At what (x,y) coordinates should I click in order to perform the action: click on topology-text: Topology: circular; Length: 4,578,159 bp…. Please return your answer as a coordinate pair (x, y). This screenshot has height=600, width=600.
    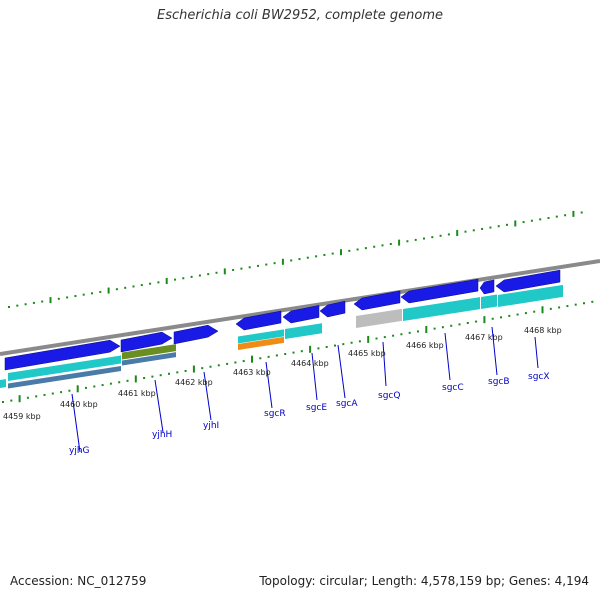
    Looking at the image, I should click on (424, 581).